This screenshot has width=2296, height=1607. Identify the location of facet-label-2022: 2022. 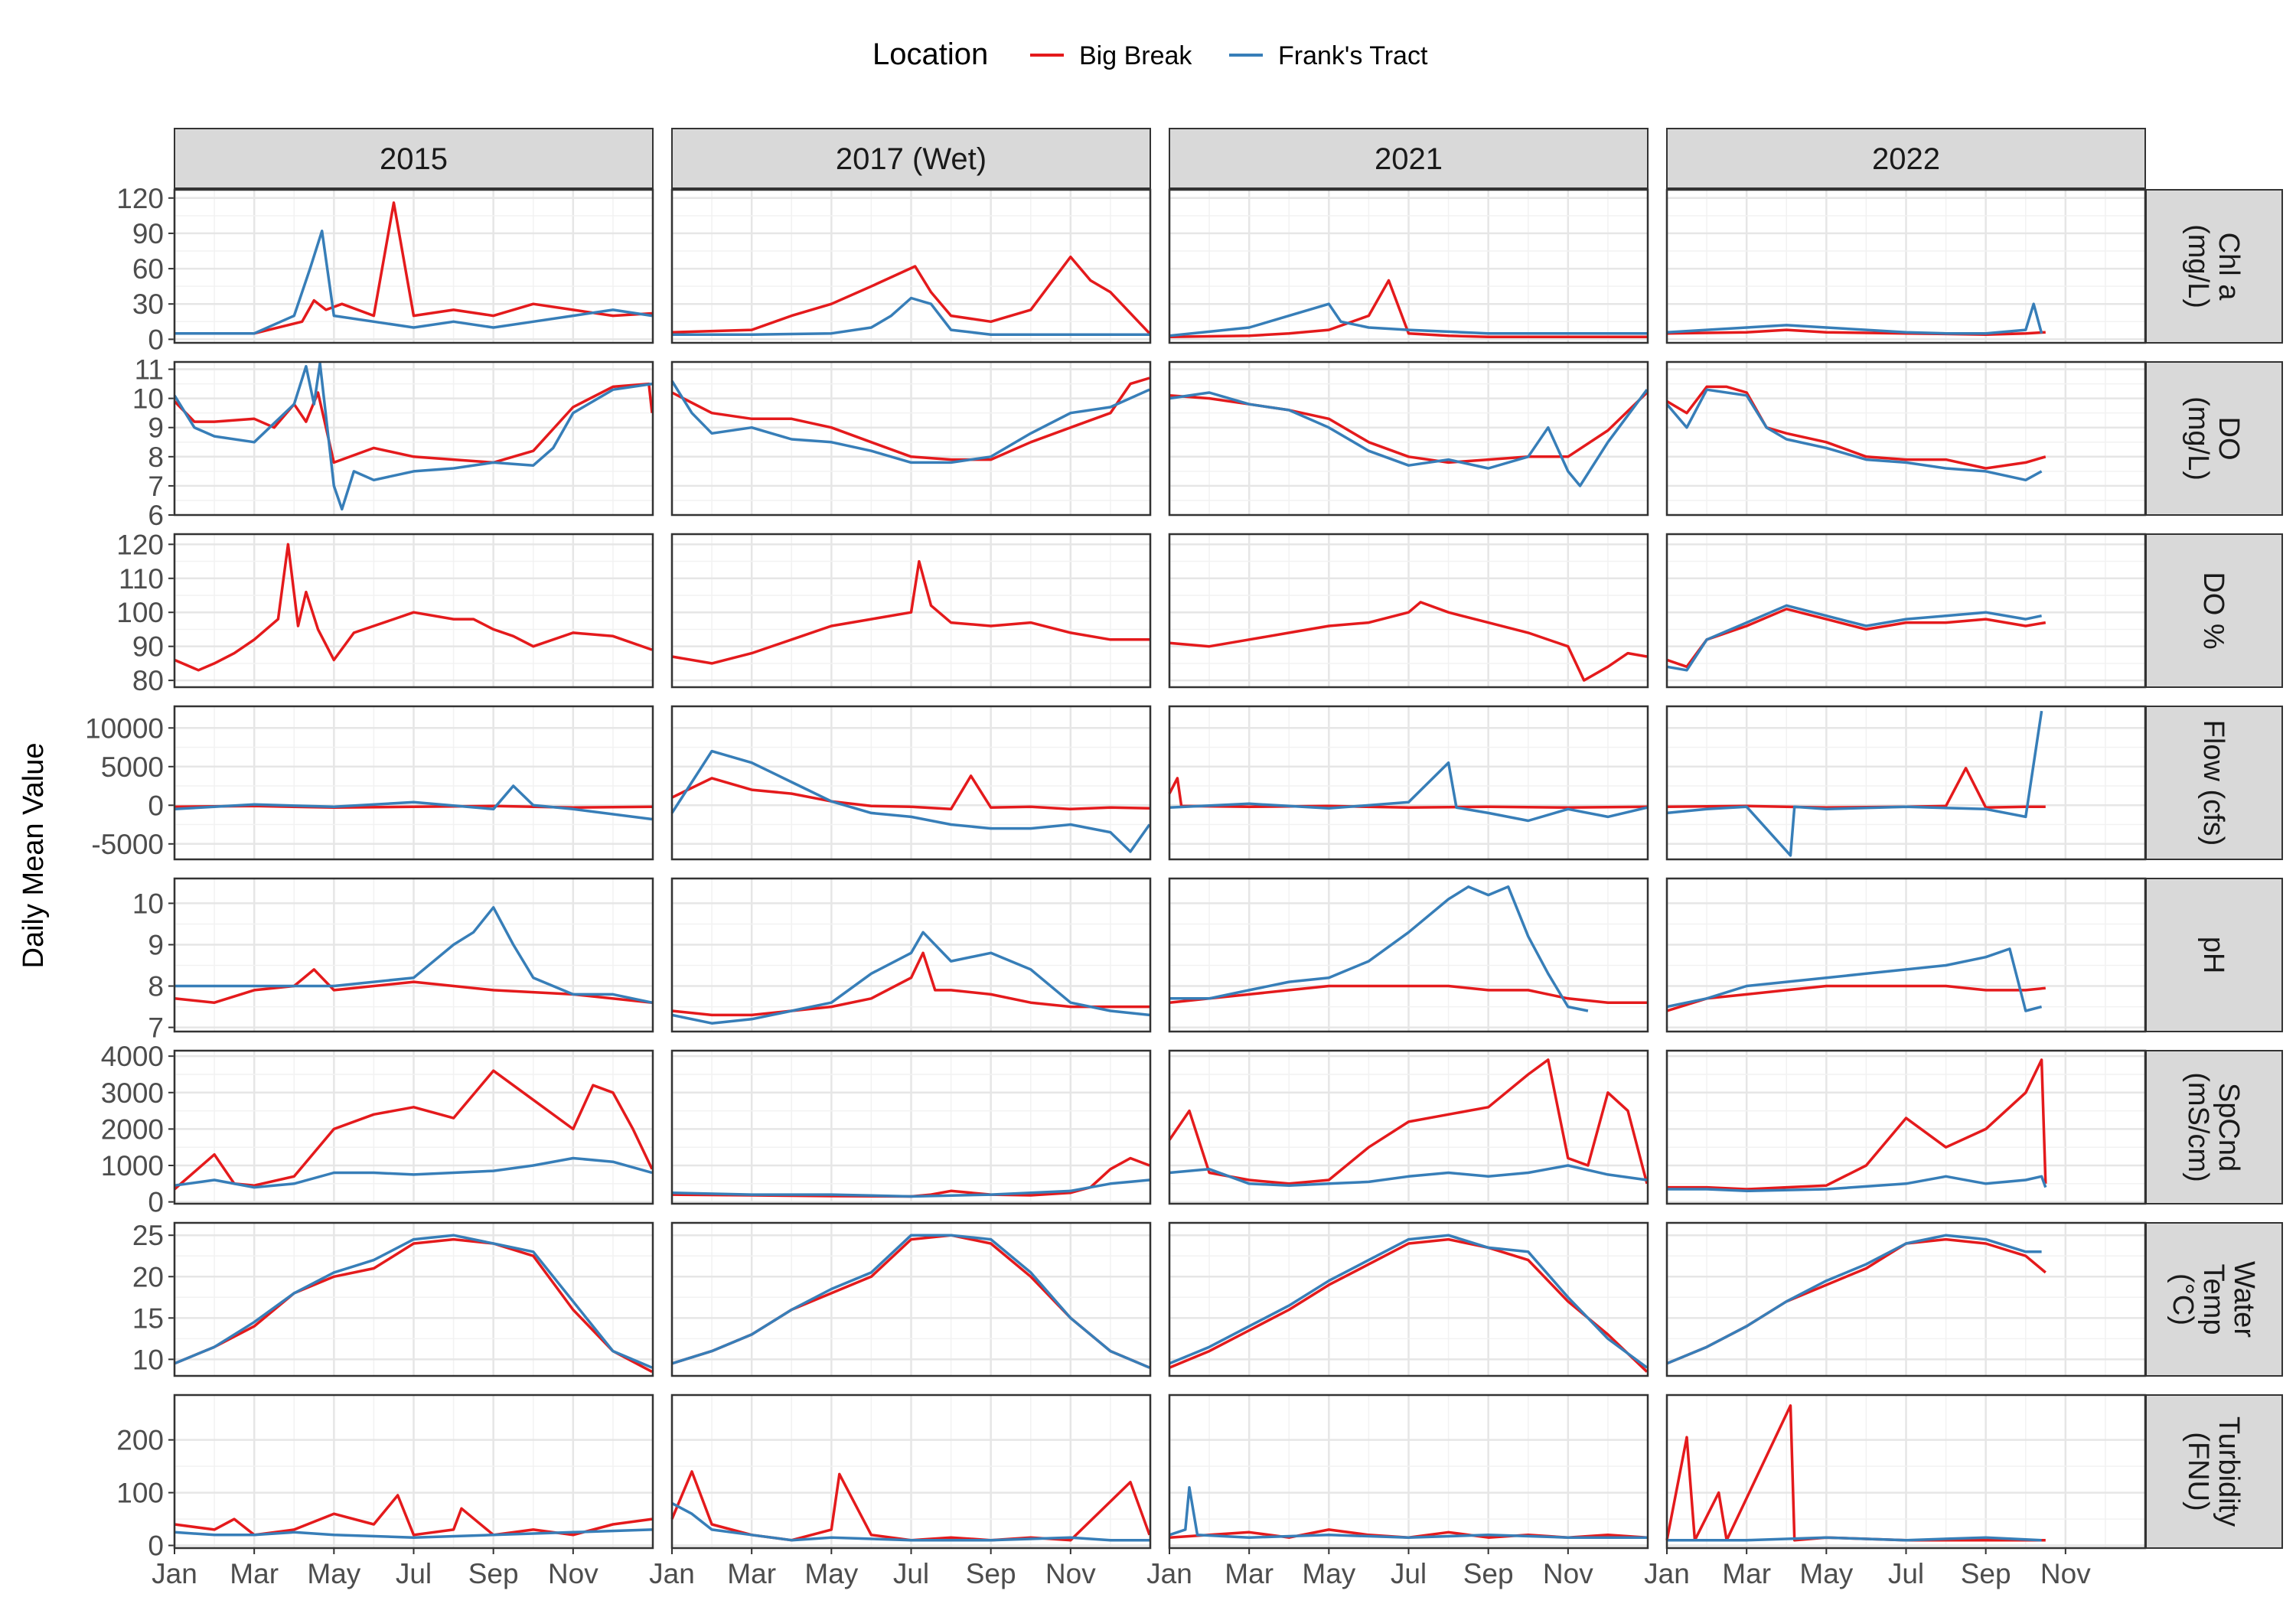
(1906, 159).